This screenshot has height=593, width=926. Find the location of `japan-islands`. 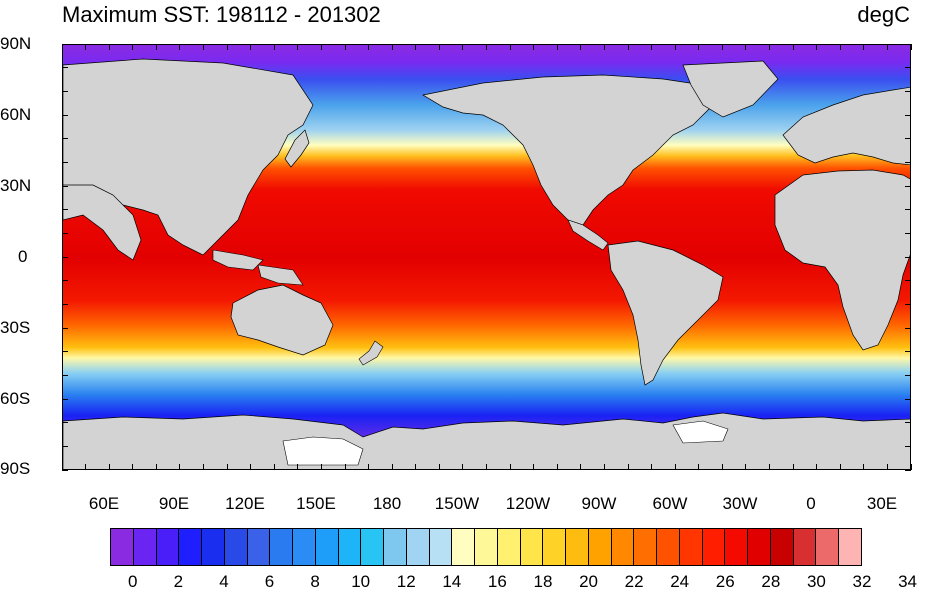

japan-islands is located at coordinates (297, 148).